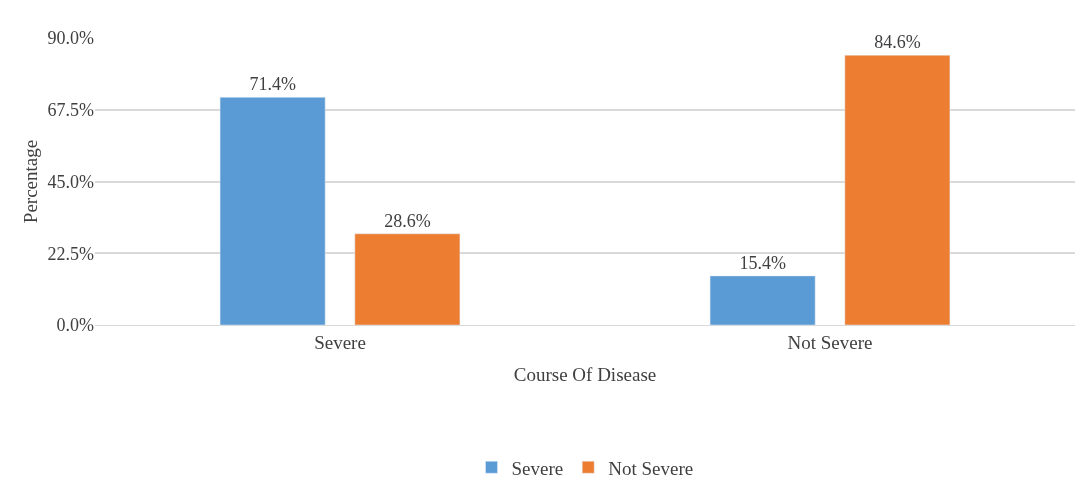  What do you see at coordinates (762, 262) in the screenshot?
I see `data-label: 15.4%` at bounding box center [762, 262].